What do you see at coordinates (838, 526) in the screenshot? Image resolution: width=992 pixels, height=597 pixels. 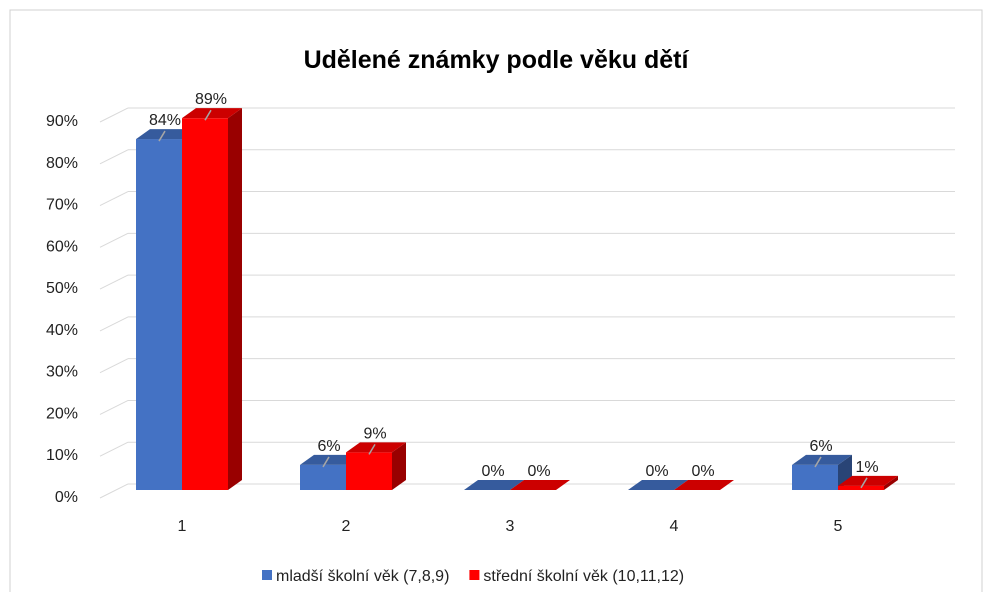 I see `x-tick-label: 5` at bounding box center [838, 526].